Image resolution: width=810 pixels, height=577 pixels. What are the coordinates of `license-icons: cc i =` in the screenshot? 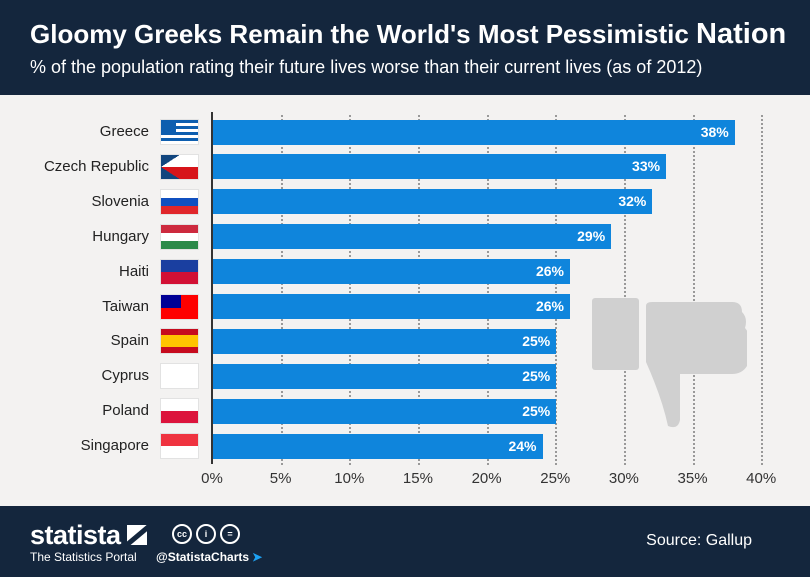 It's located at (206, 534).